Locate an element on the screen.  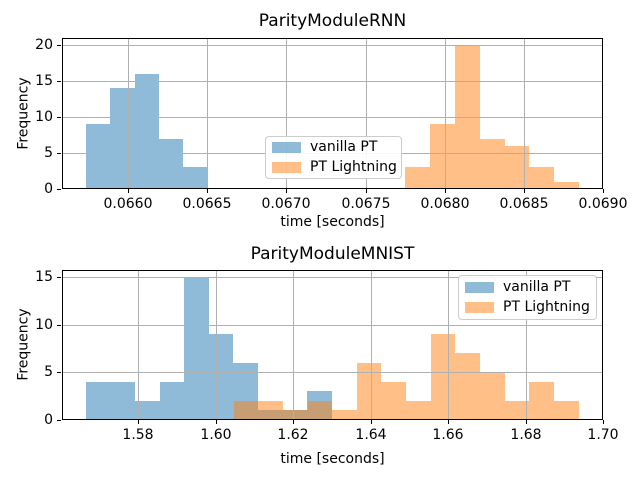
legend-entry-vanilla-pt: vanilla PT is located at coordinates (332, 147).